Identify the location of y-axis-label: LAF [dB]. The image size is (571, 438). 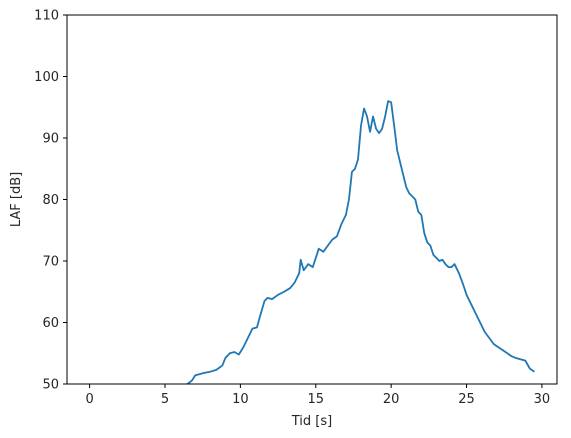
(16, 199).